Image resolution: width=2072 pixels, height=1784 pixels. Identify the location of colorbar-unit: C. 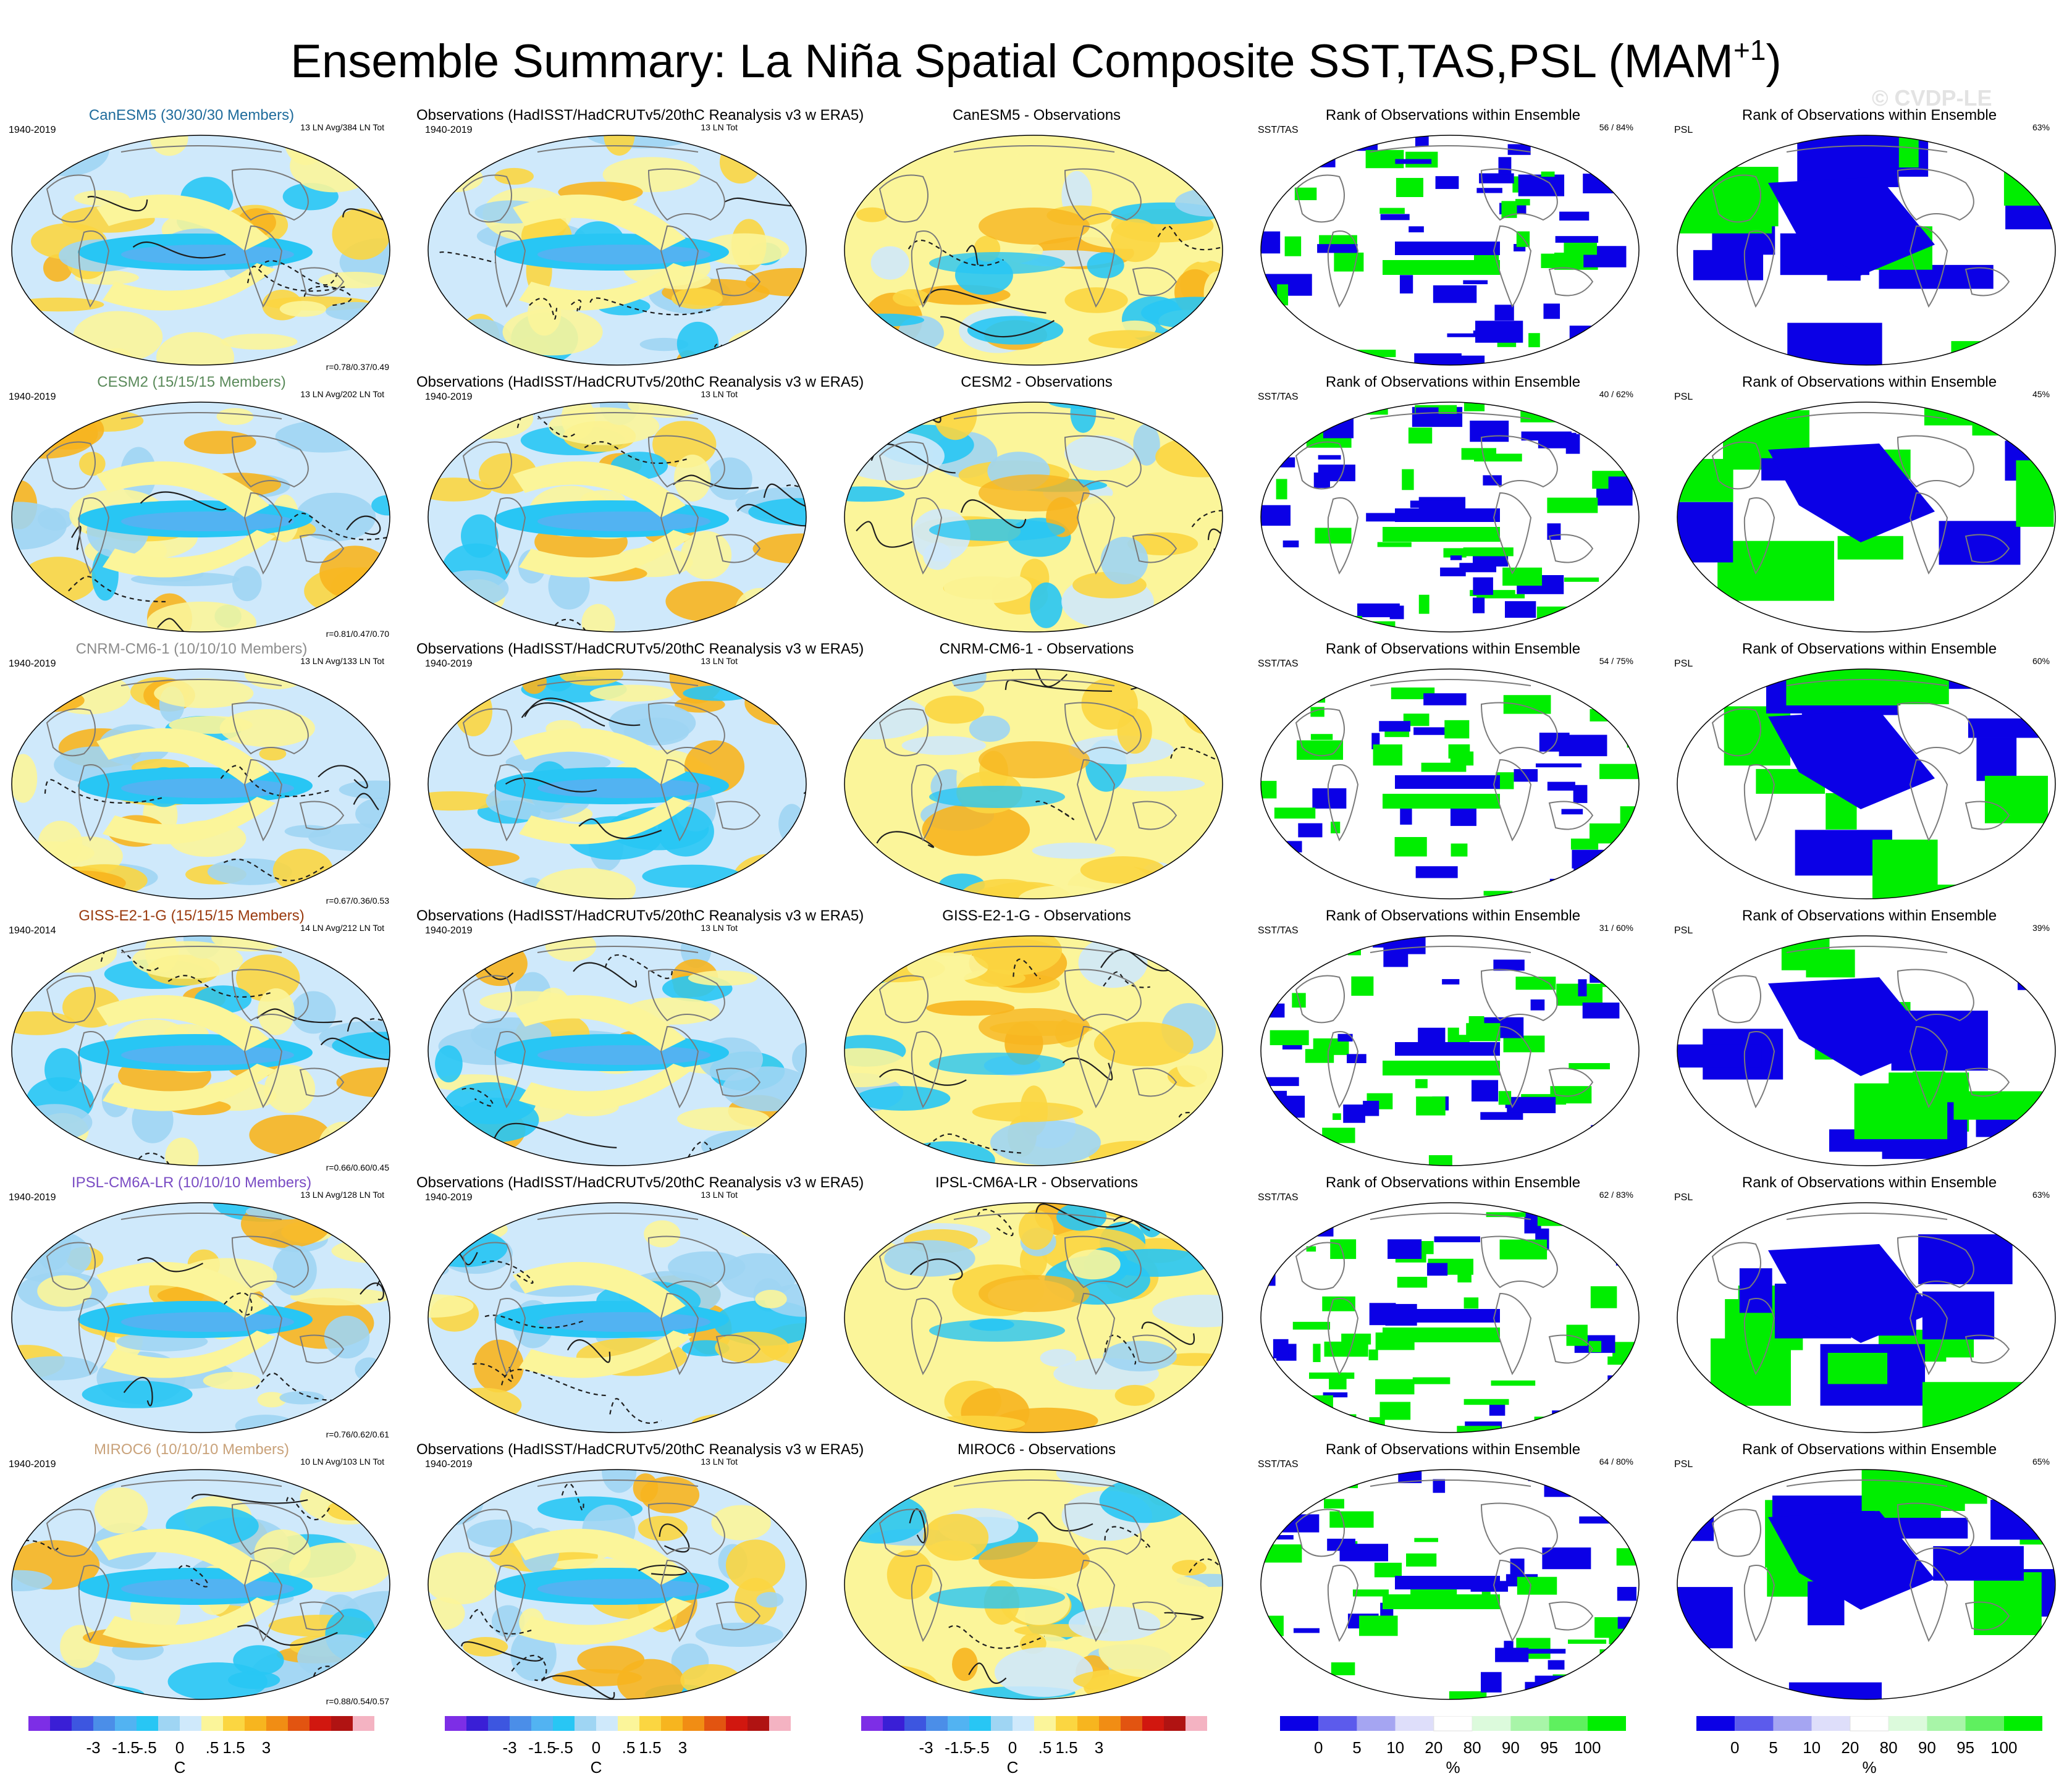
(596, 1767).